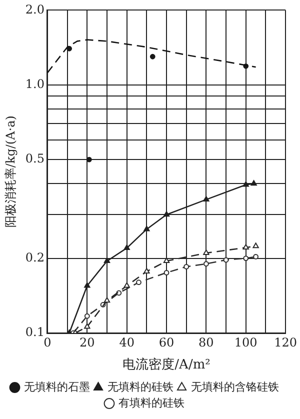  Describe the element at coordinates (140, 387) in the screenshot. I see `legend-label: 无填料的硅铁` at that location.